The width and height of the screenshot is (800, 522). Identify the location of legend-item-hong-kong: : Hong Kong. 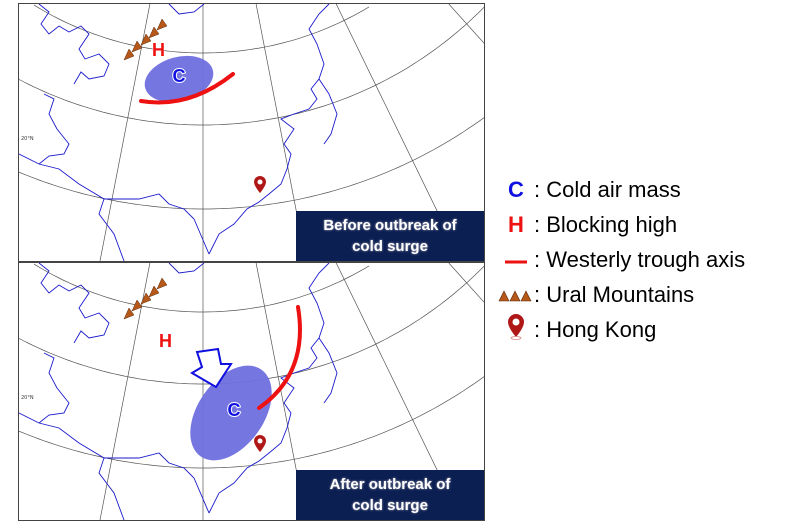
(621, 329).